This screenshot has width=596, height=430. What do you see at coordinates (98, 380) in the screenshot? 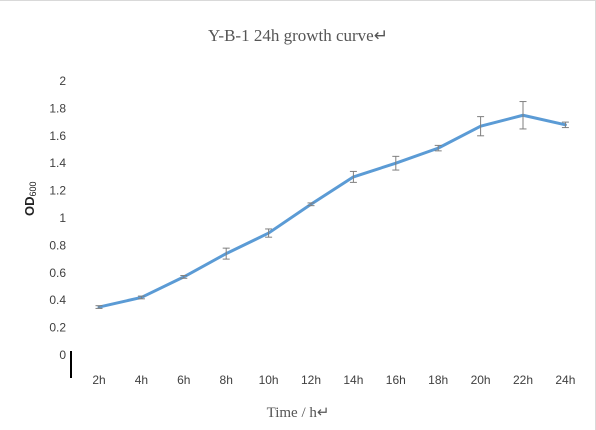
I see `x-tick-label: 2h` at bounding box center [98, 380].